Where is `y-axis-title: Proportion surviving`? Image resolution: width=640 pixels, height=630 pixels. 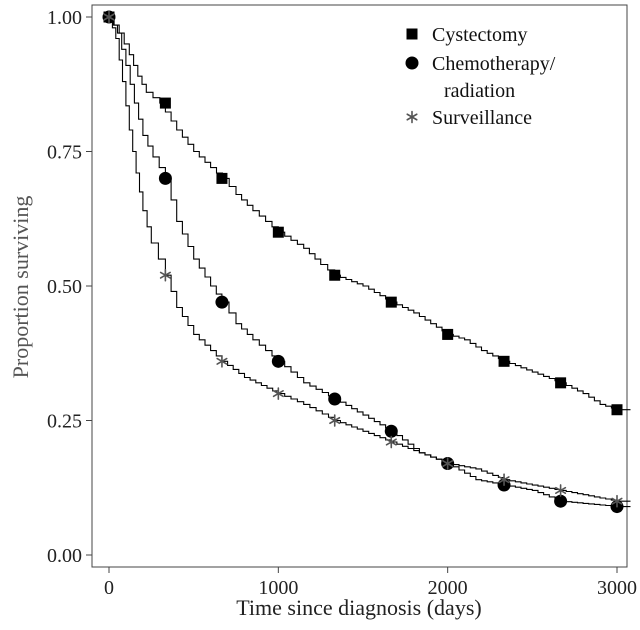 y-axis-title: Proportion surviving is located at coordinates (20, 287).